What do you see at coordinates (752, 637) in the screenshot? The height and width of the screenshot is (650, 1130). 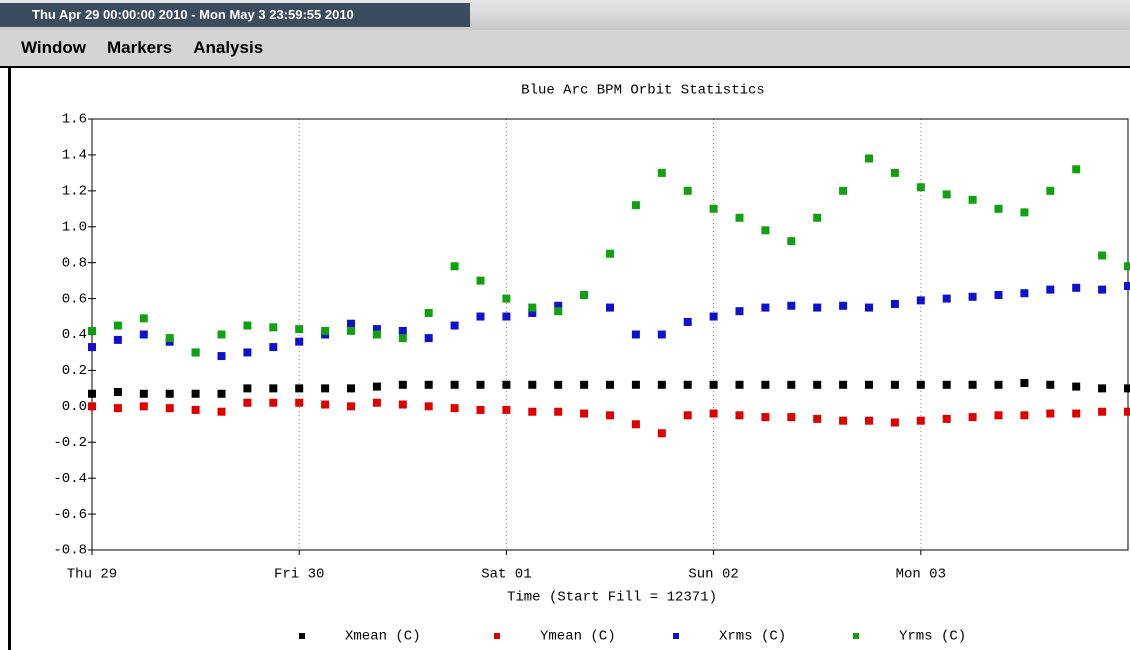 I see `legend-label: Xrms (C)` at bounding box center [752, 637].